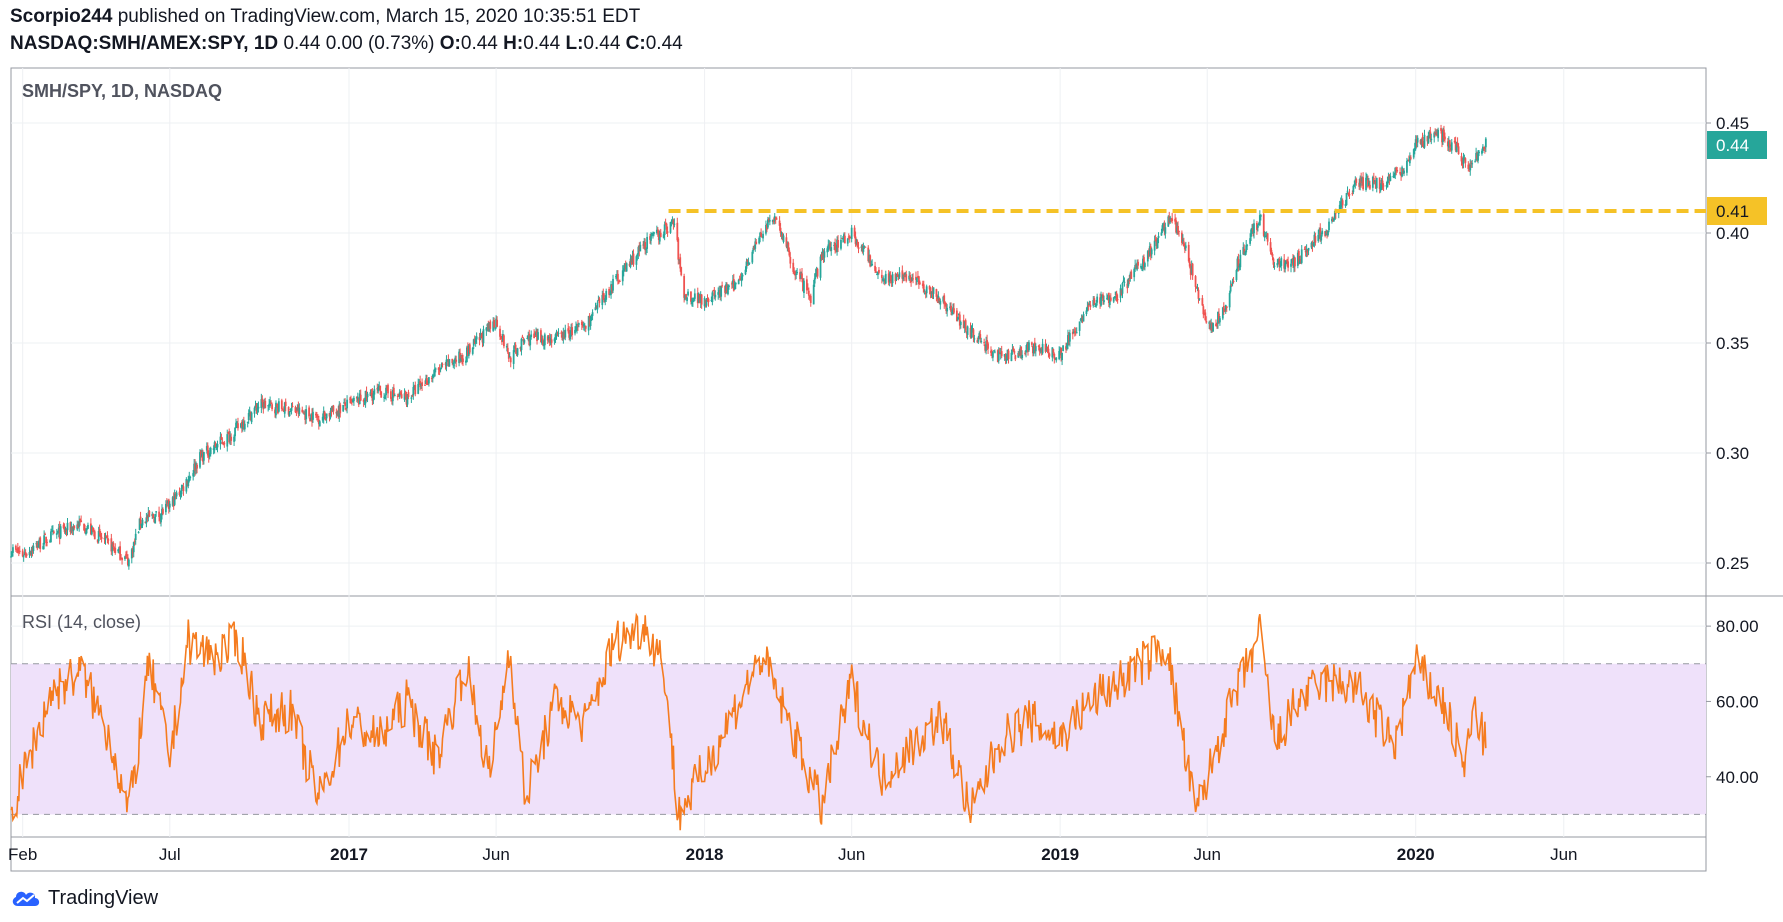  Describe the element at coordinates (574, 43) in the screenshot. I see `low-label: L:` at that location.